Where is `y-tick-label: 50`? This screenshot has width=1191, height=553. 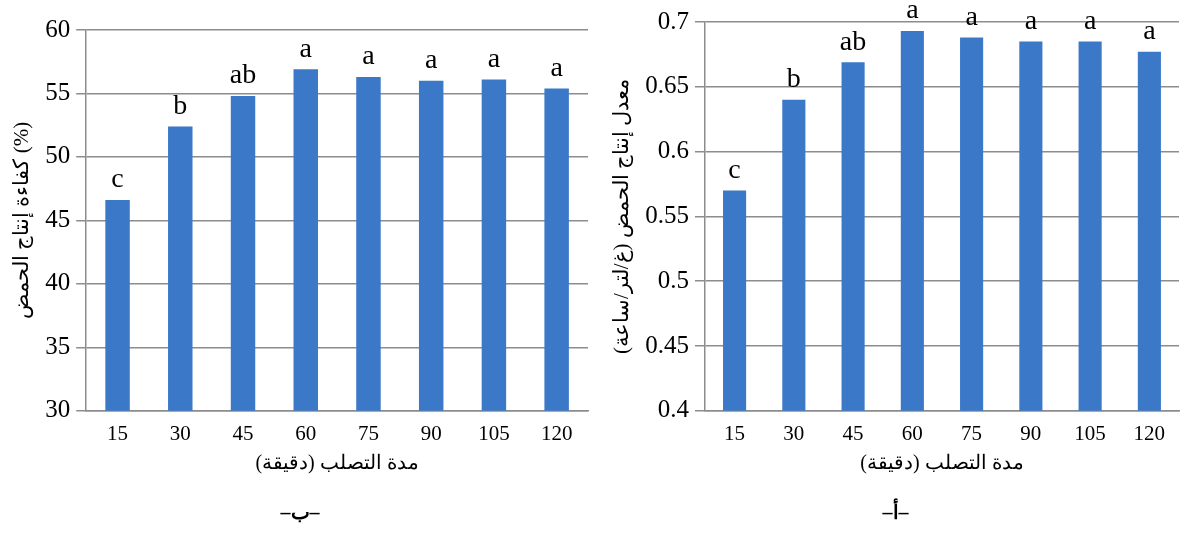
y-tick-label: 50 is located at coordinates (58, 155).